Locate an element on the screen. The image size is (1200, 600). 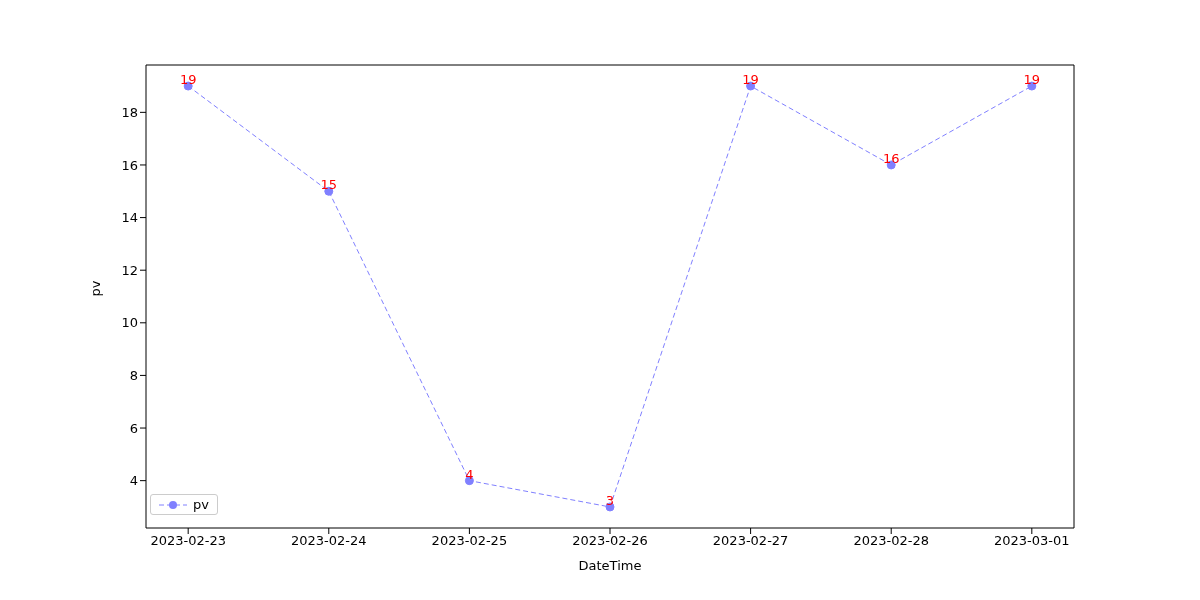
y-axis-title: pv is located at coordinates (95, 288).